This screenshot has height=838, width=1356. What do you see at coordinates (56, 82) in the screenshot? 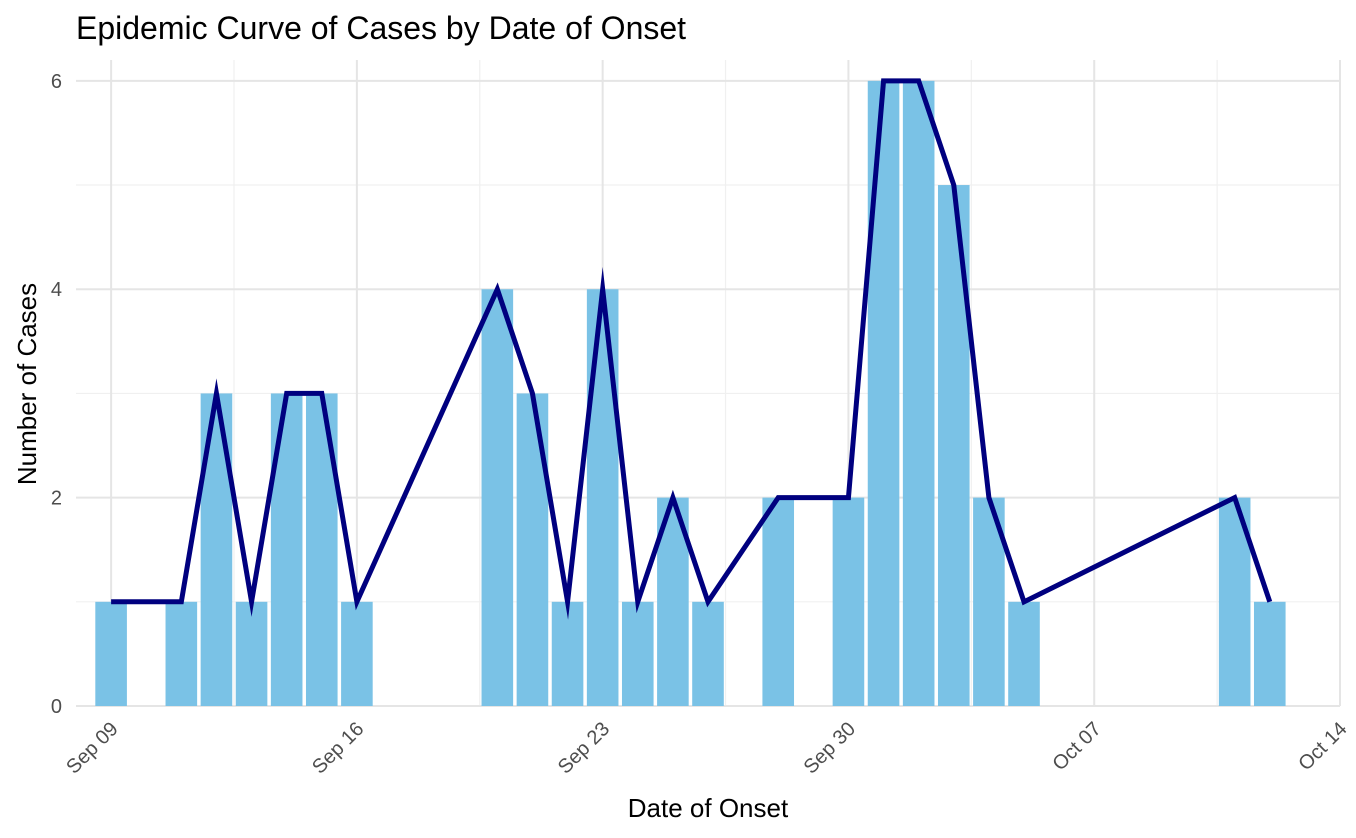
I see `y-tick-label: 6` at bounding box center [56, 82].